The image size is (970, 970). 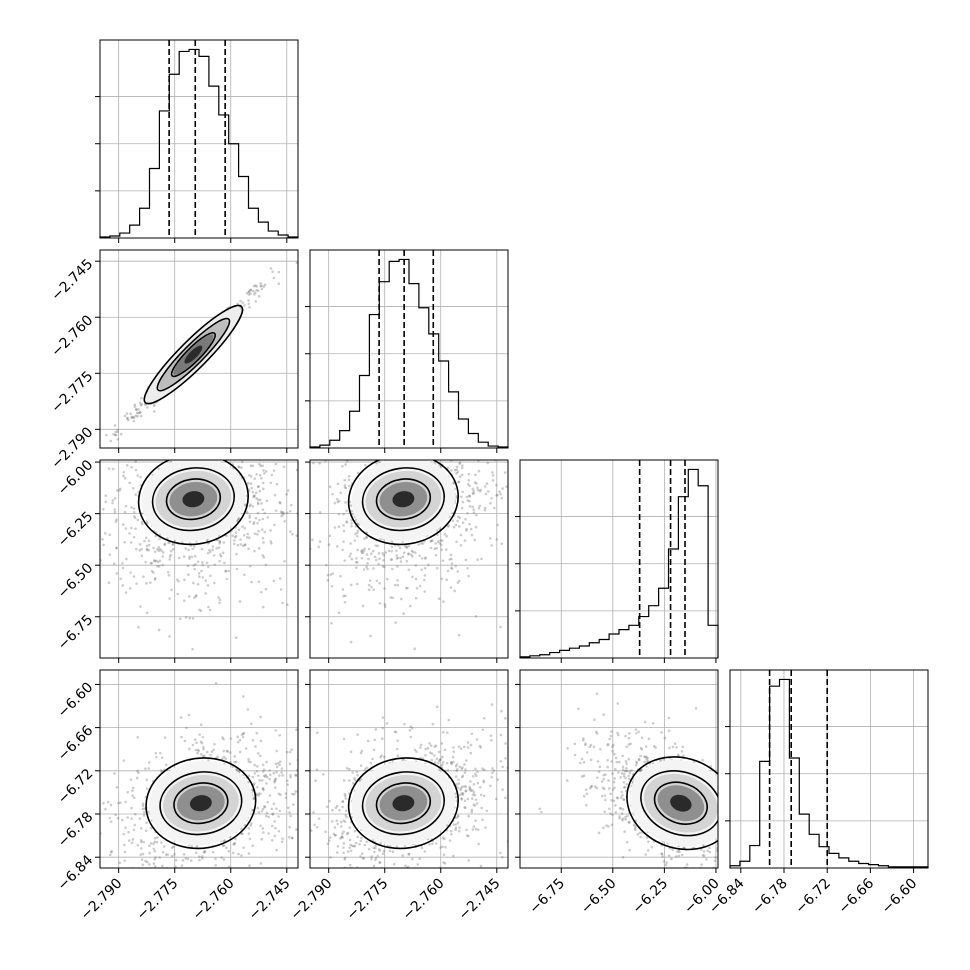 I want to click on y-tick-label: −6.84, so click(x=76, y=873).